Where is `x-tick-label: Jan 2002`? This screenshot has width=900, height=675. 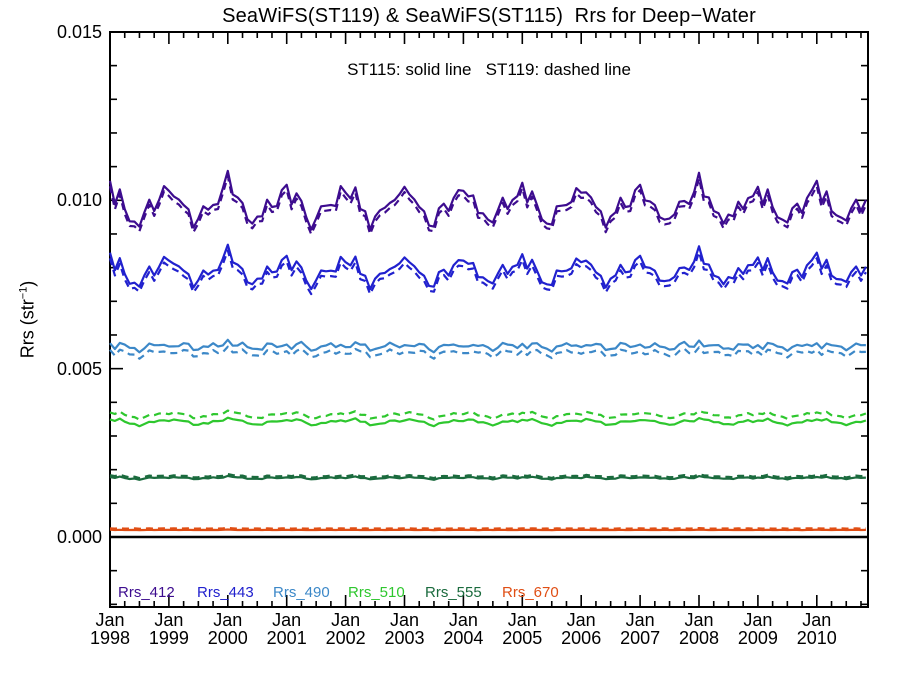 x-tick-label: Jan 2002 is located at coordinates (345, 629).